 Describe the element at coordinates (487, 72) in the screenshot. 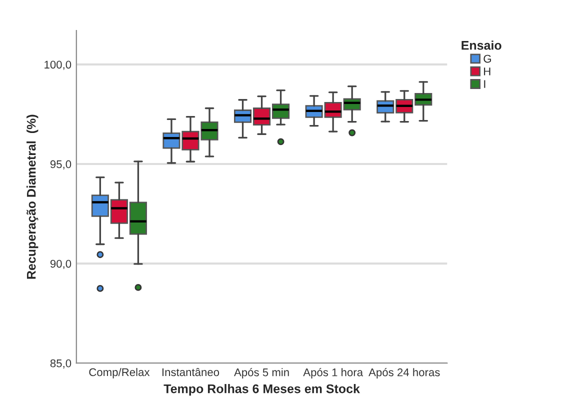

I see `legend-label: H` at that location.